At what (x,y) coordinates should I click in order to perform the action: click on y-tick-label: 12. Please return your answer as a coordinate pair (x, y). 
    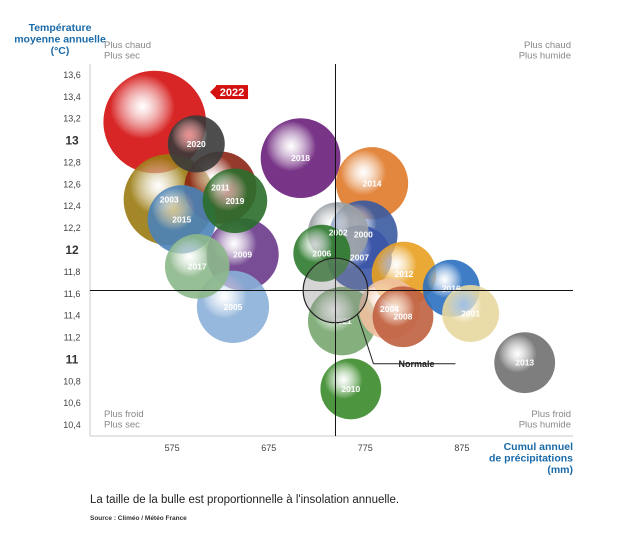
    Looking at the image, I should click on (72, 250).